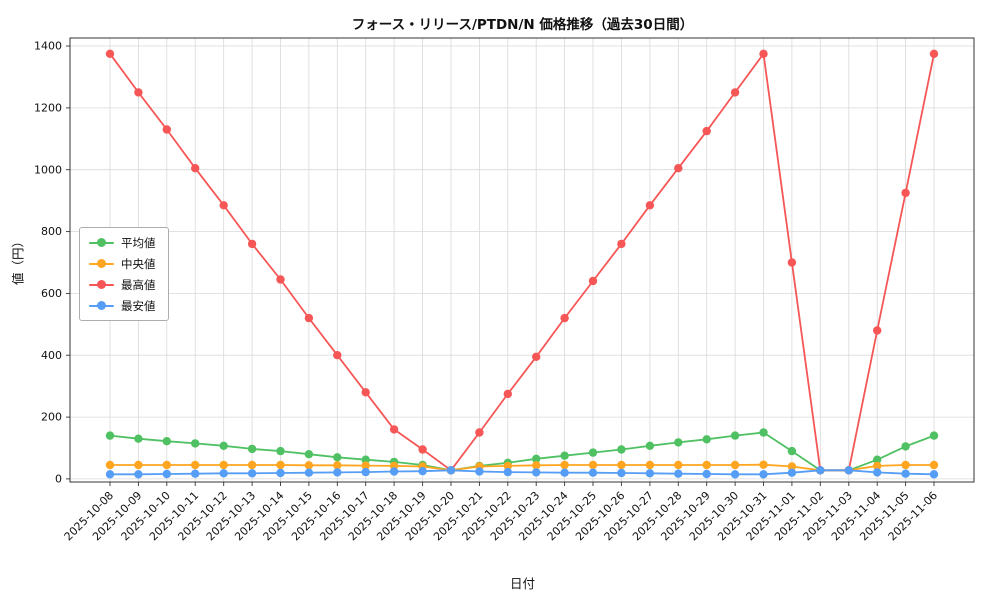 The image size is (1000, 600). What do you see at coordinates (522, 451) in the screenshot?
I see `series-mean` at bounding box center [522, 451].